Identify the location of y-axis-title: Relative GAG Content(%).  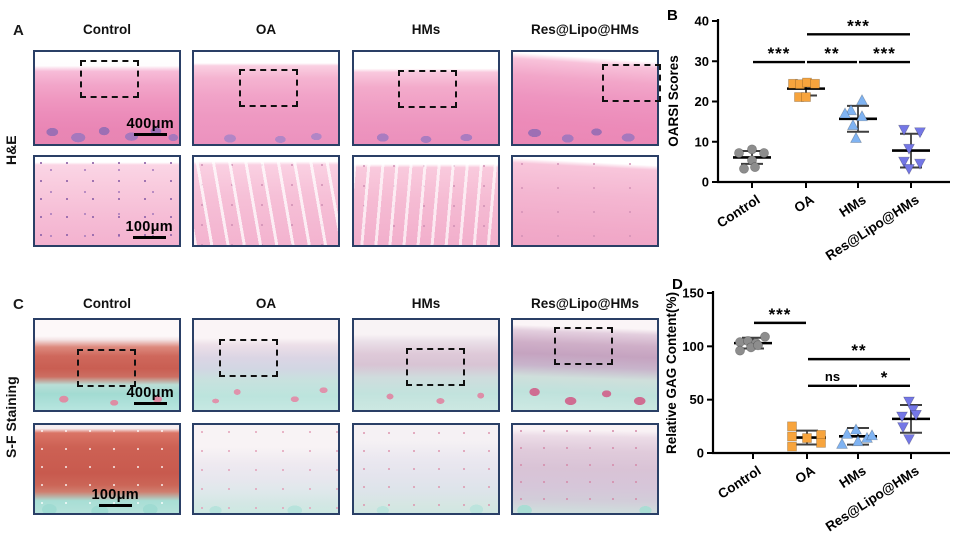
(671, 373).